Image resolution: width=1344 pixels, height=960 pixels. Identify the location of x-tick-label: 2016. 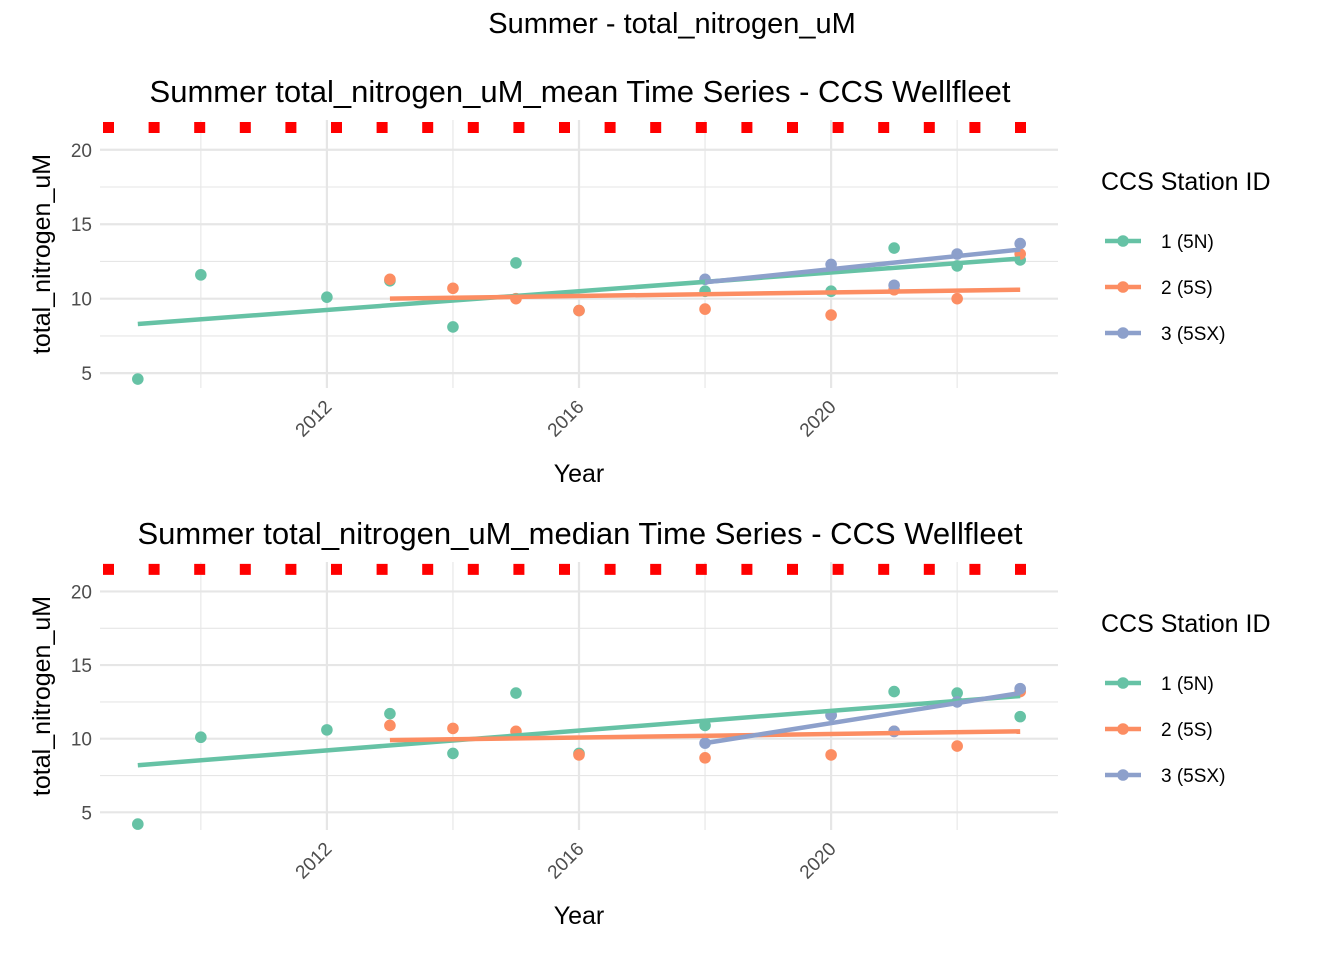
(566, 861).